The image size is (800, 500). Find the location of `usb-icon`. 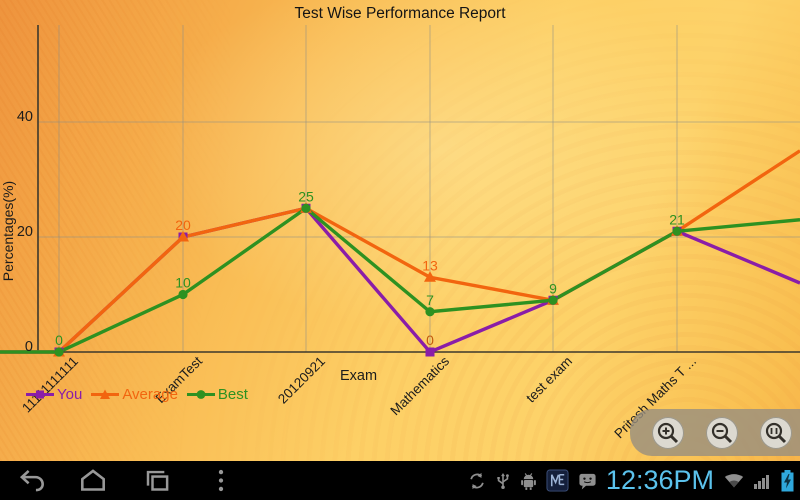

usb-icon is located at coordinates (503, 480).